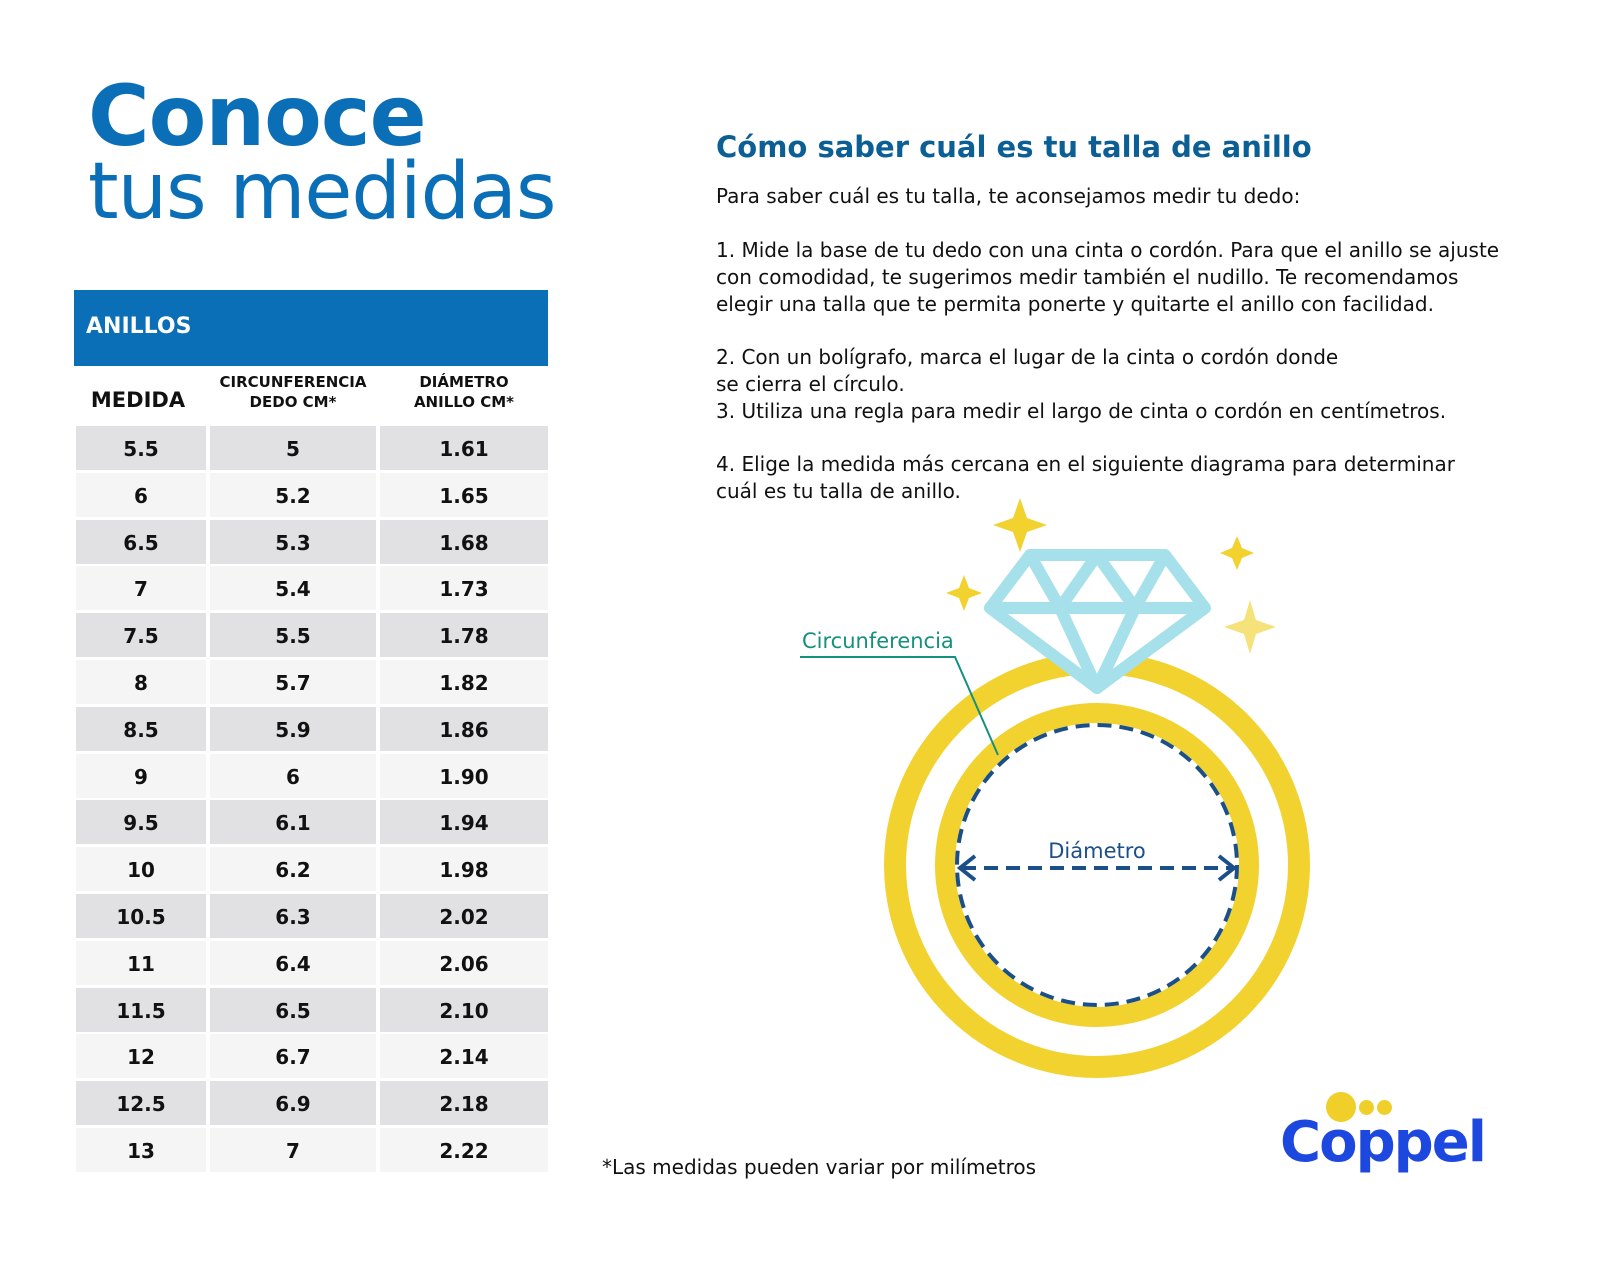  What do you see at coordinates (1097, 851) in the screenshot?
I see `diameter-label: Diámetro` at bounding box center [1097, 851].